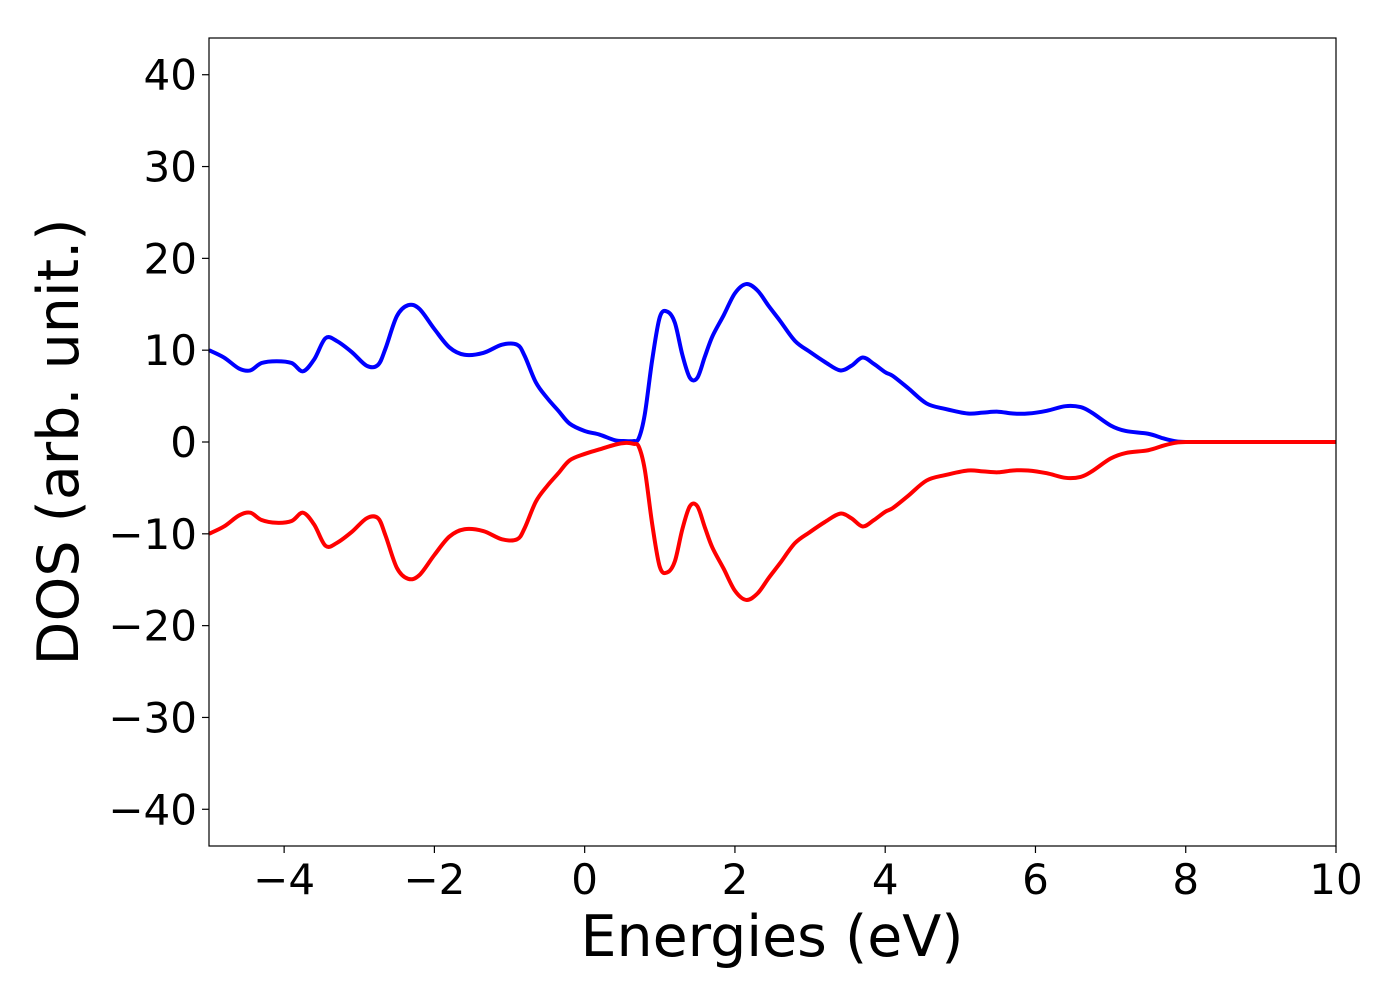 This screenshot has width=1400, height=1005. I want to click on x-tick-label: 4, so click(885, 879).